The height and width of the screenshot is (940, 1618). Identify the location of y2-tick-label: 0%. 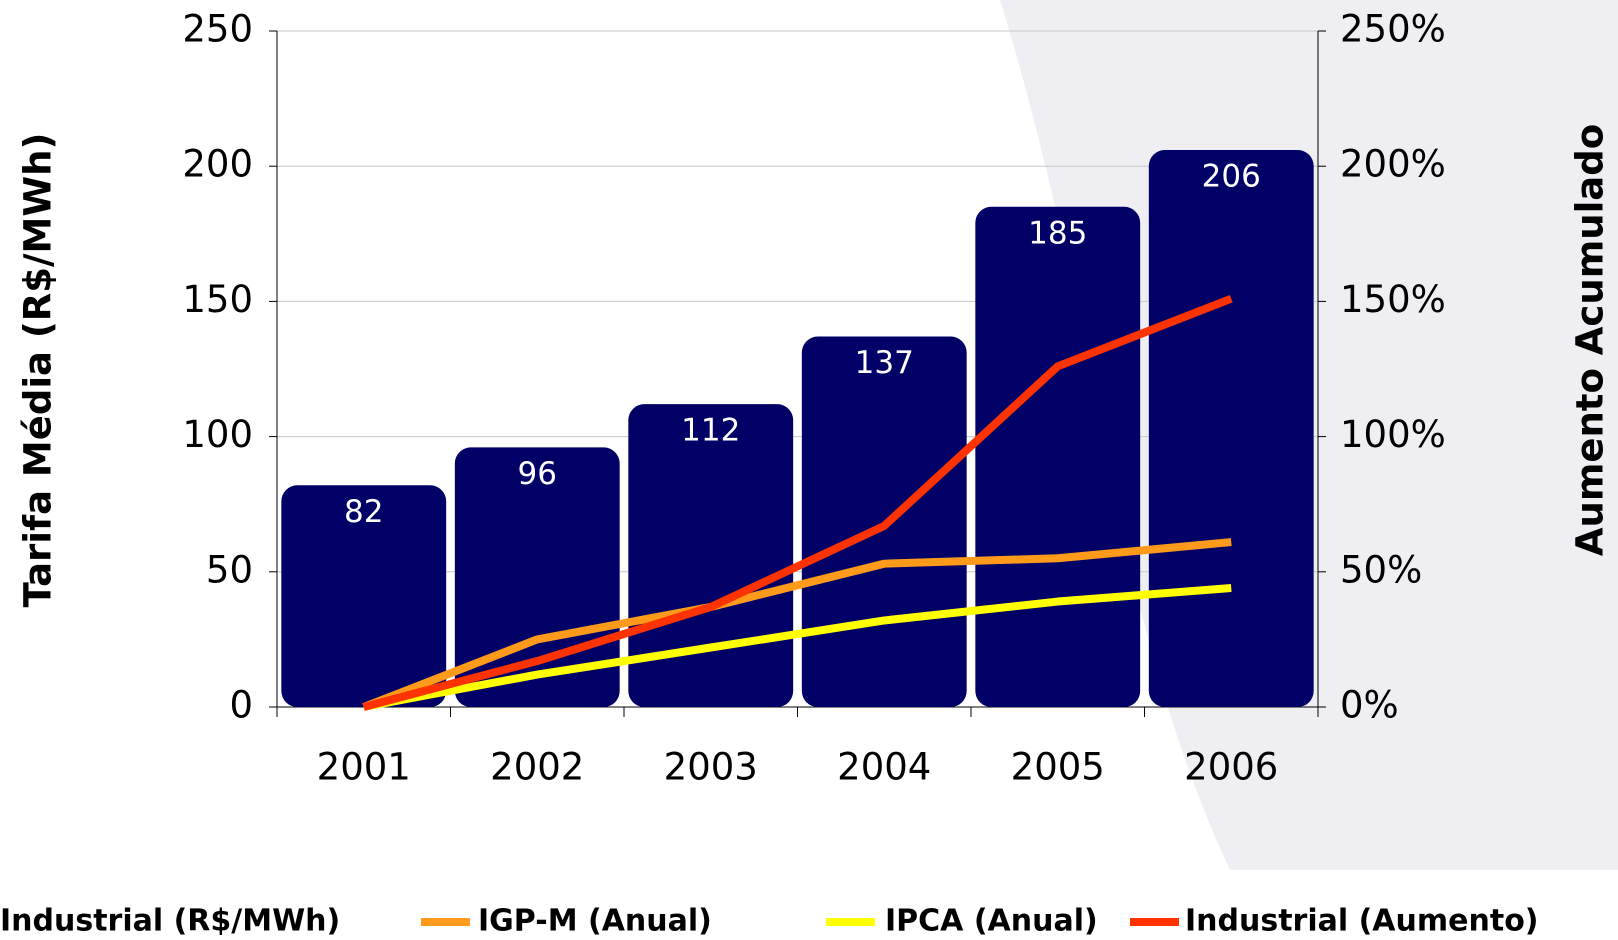
(1369, 705).